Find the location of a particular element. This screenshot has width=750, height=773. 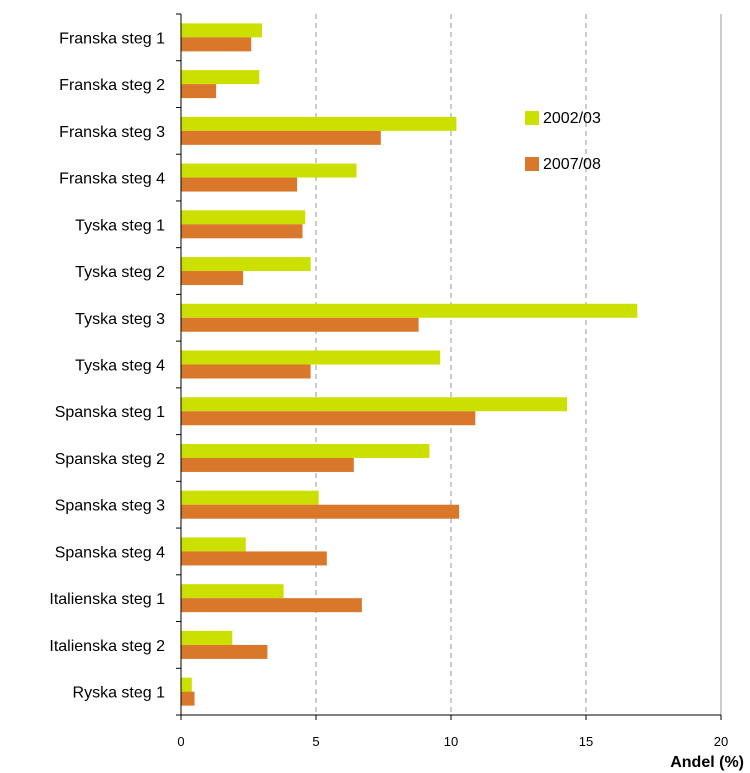

category-label: Franska steg 2 is located at coordinates (112, 85).